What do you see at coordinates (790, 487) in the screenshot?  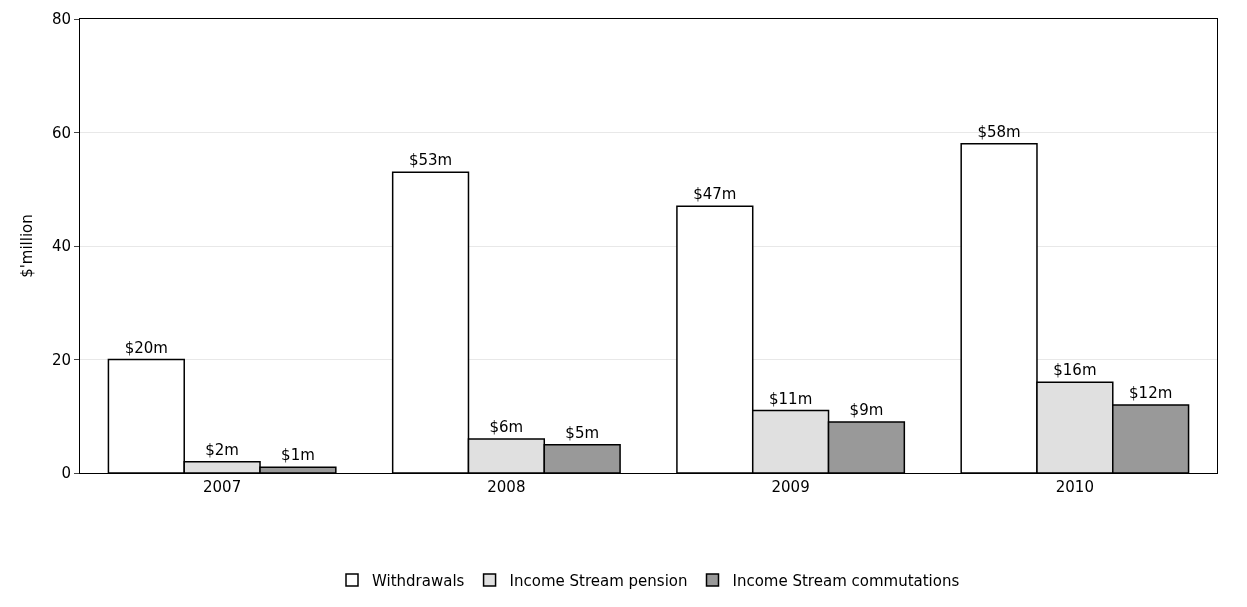 I see `x-tick-label: 2009` at bounding box center [790, 487].